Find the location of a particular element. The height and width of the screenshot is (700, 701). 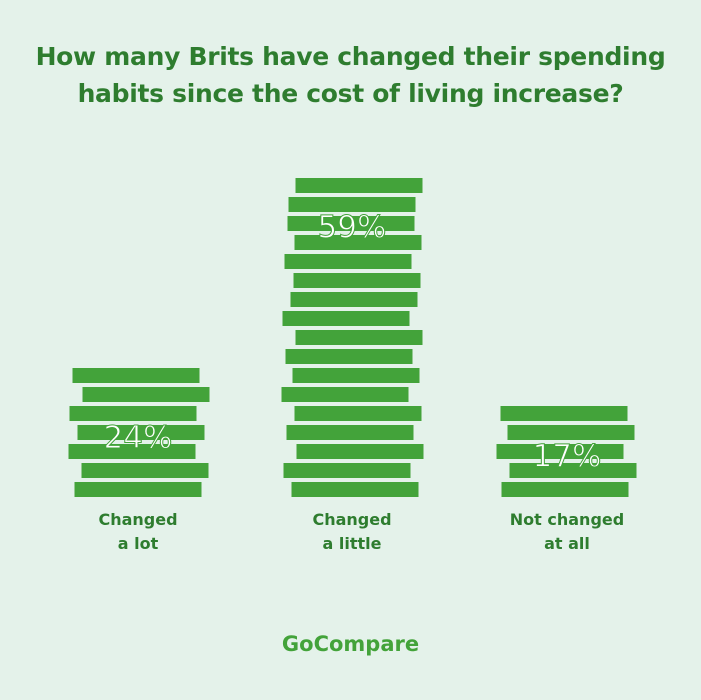

value-label: 59% is located at coordinates (352, 227).